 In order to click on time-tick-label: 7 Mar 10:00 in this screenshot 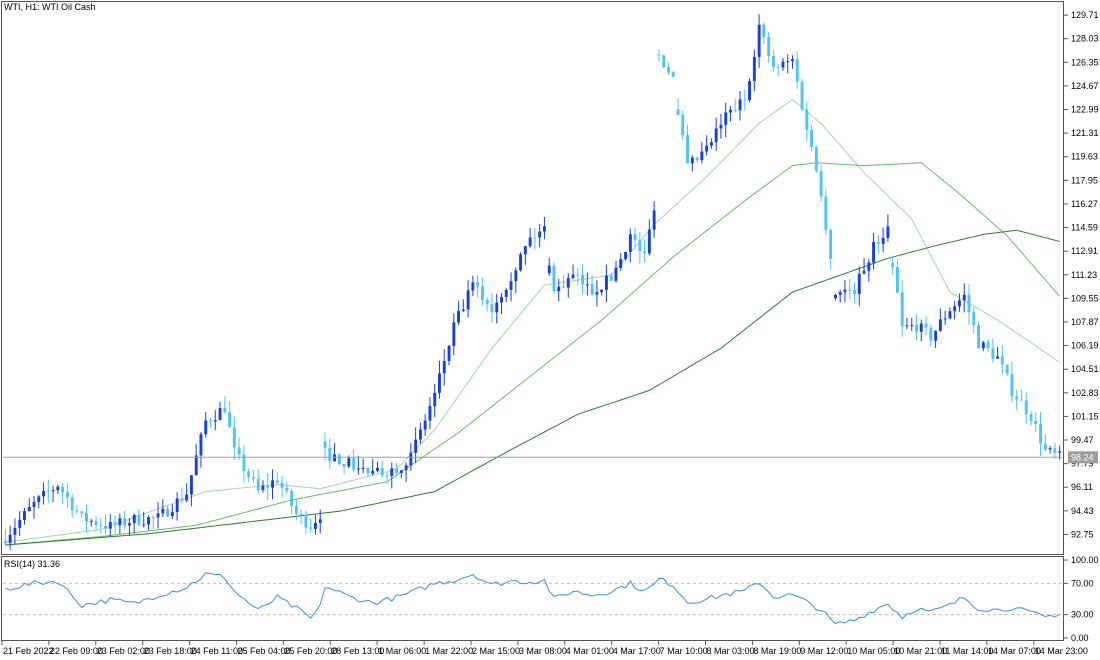, I will do `click(684, 651)`.